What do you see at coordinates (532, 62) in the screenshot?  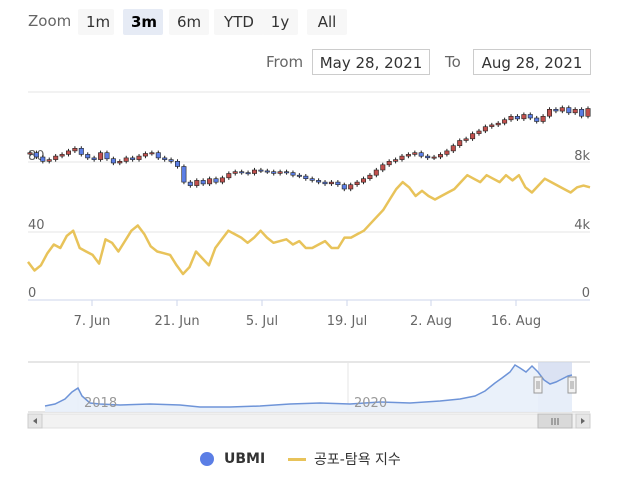 I see `range-to-input: Aug 28, 2021` at bounding box center [532, 62].